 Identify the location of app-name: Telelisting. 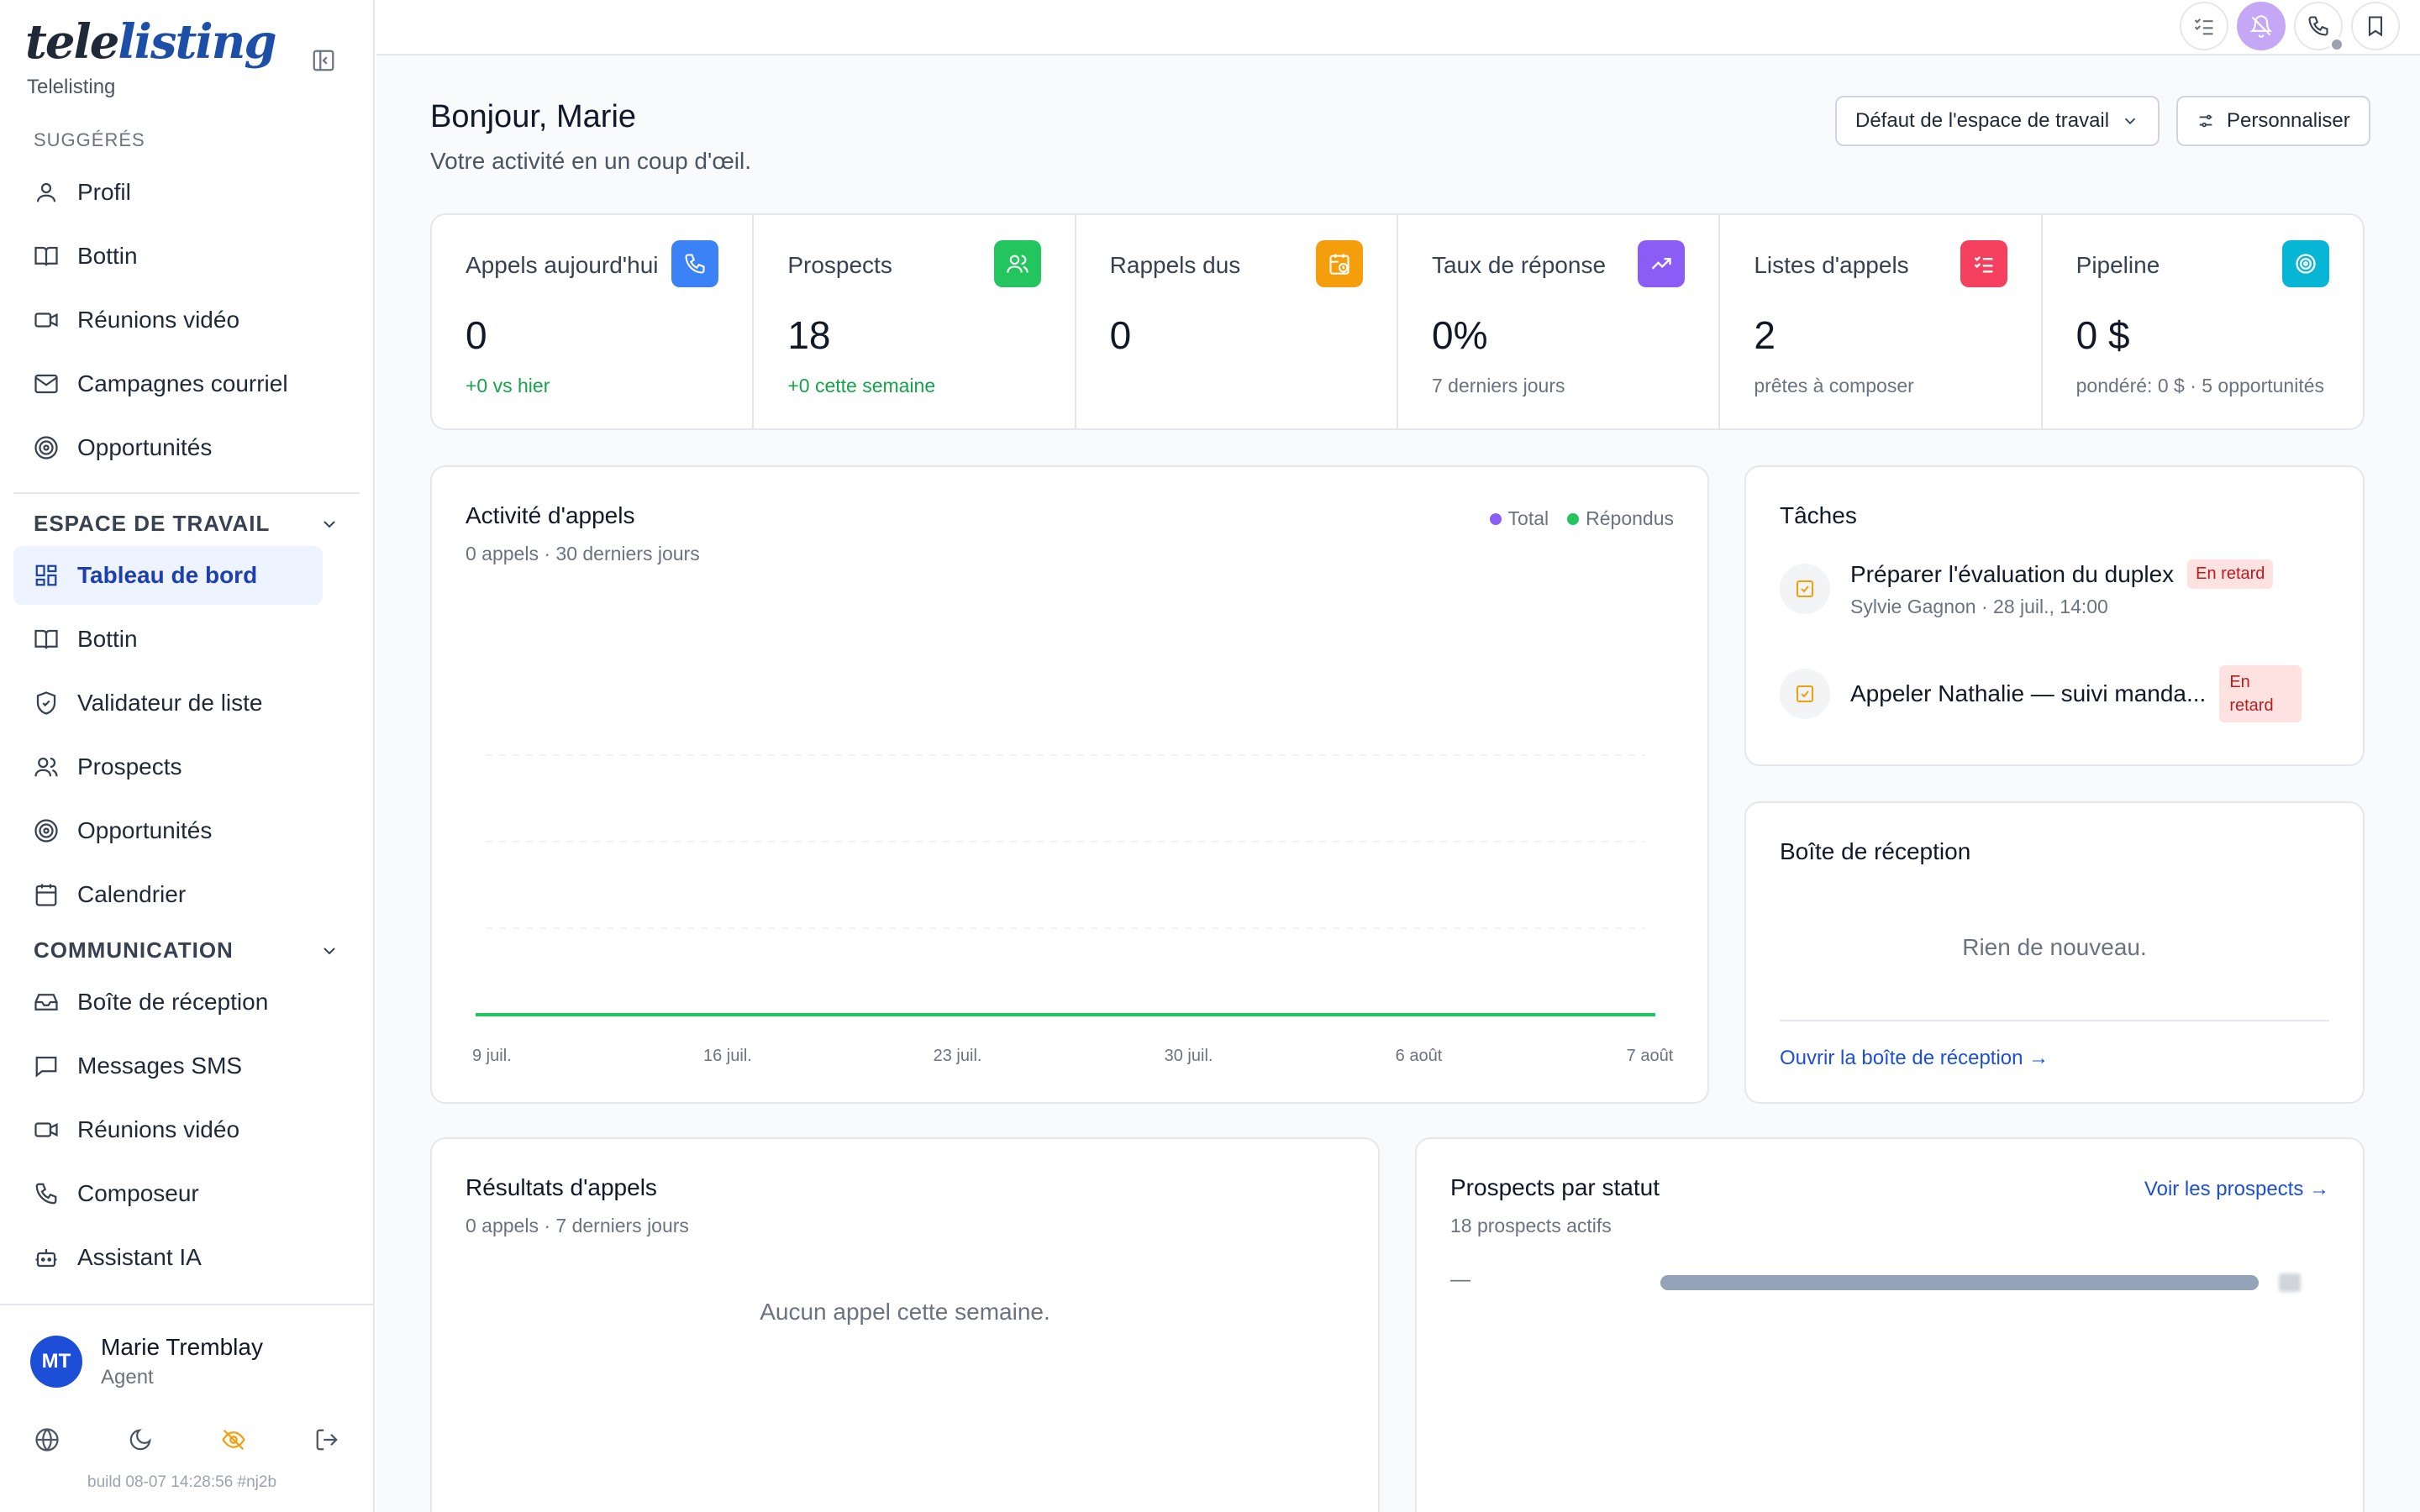
(71, 87).